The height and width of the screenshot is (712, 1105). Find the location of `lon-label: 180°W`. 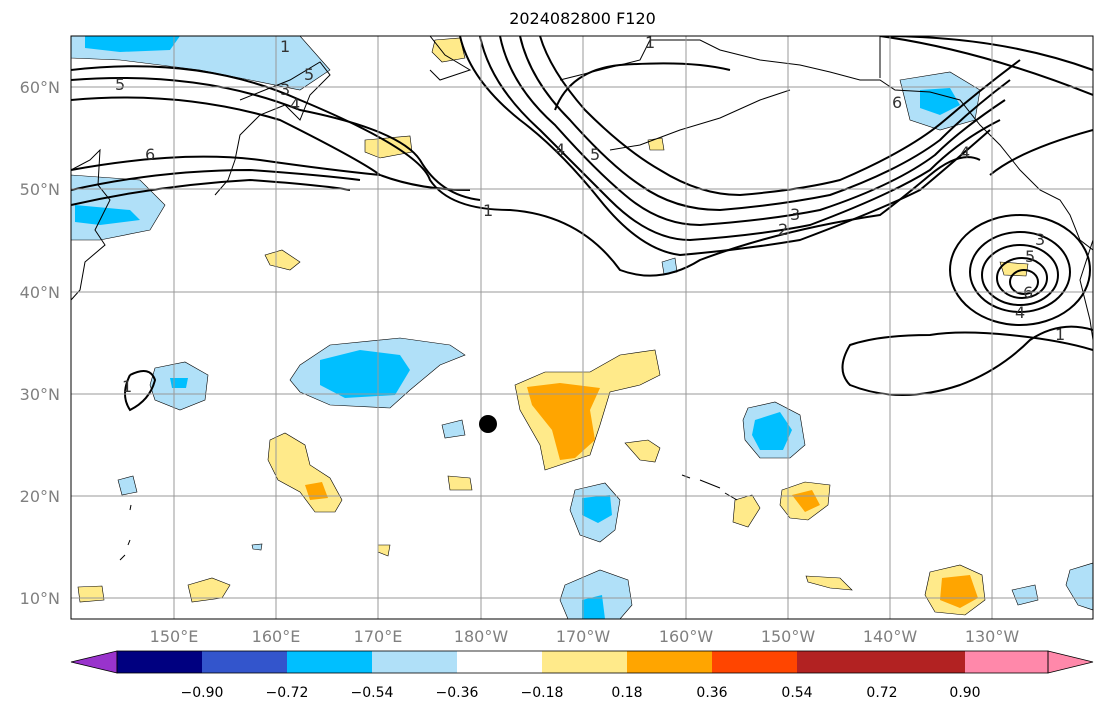

lon-label: 180°W is located at coordinates (481, 636).